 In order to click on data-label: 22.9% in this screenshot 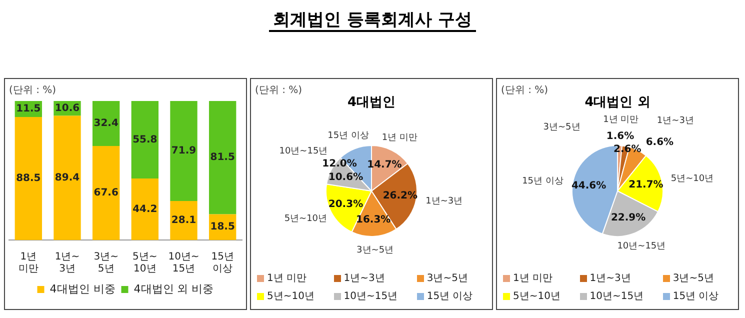, I will do `click(628, 218)`.